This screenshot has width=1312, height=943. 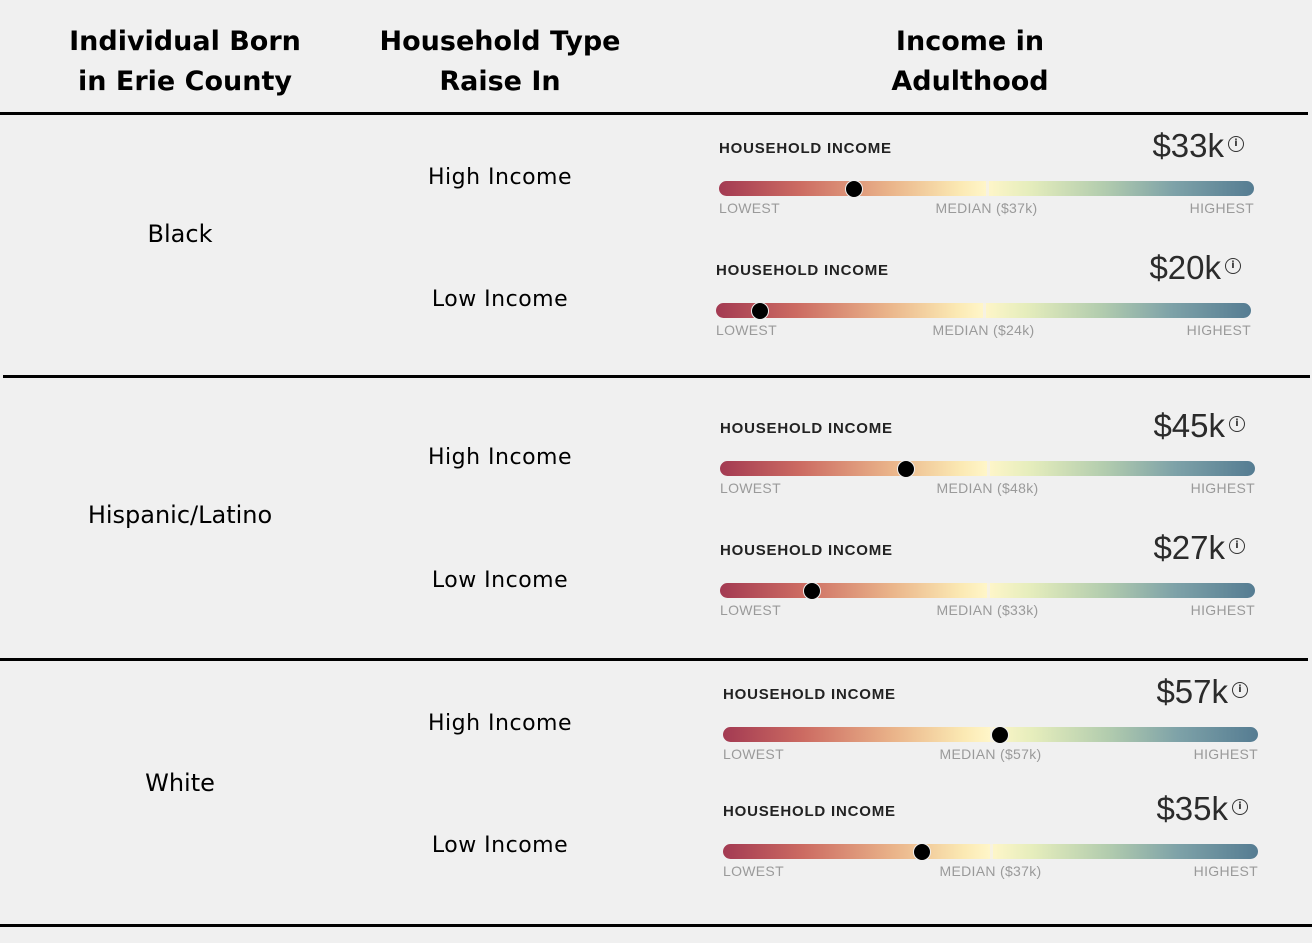 What do you see at coordinates (970, 81) in the screenshot?
I see `header-line: Adulthood` at bounding box center [970, 81].